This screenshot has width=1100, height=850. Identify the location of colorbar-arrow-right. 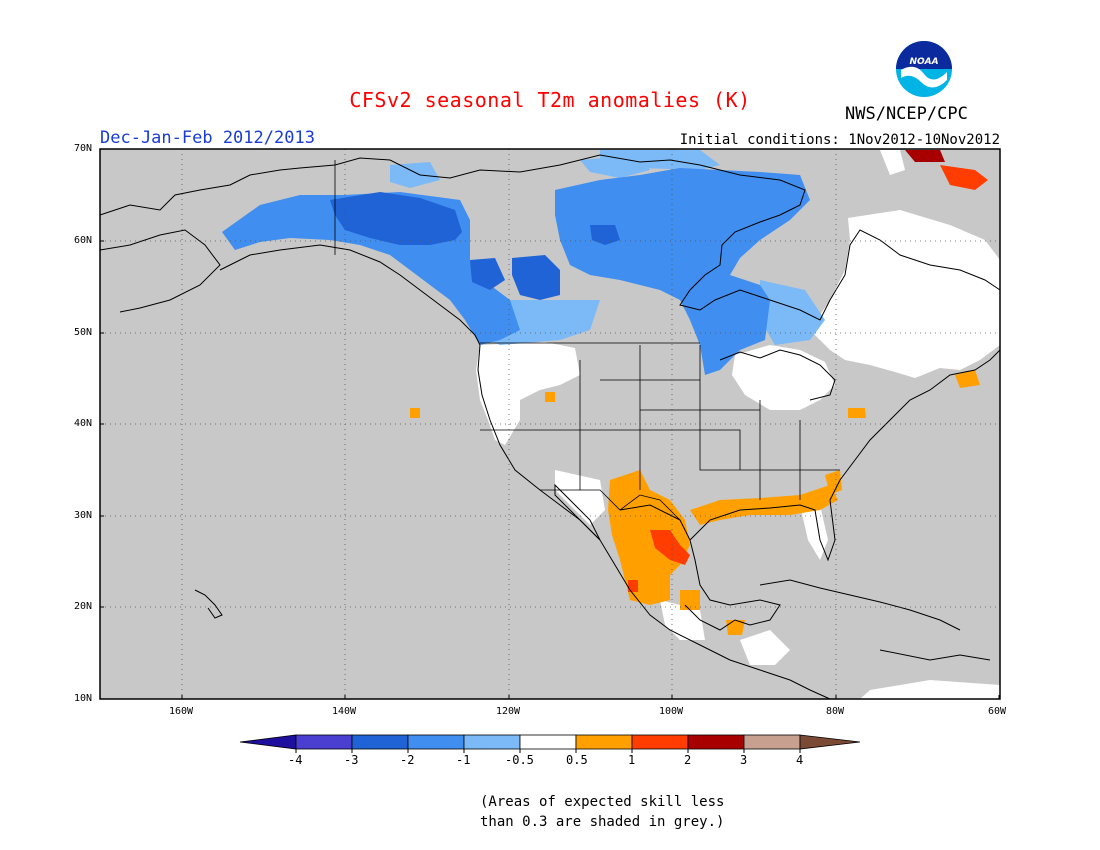
(830, 742).